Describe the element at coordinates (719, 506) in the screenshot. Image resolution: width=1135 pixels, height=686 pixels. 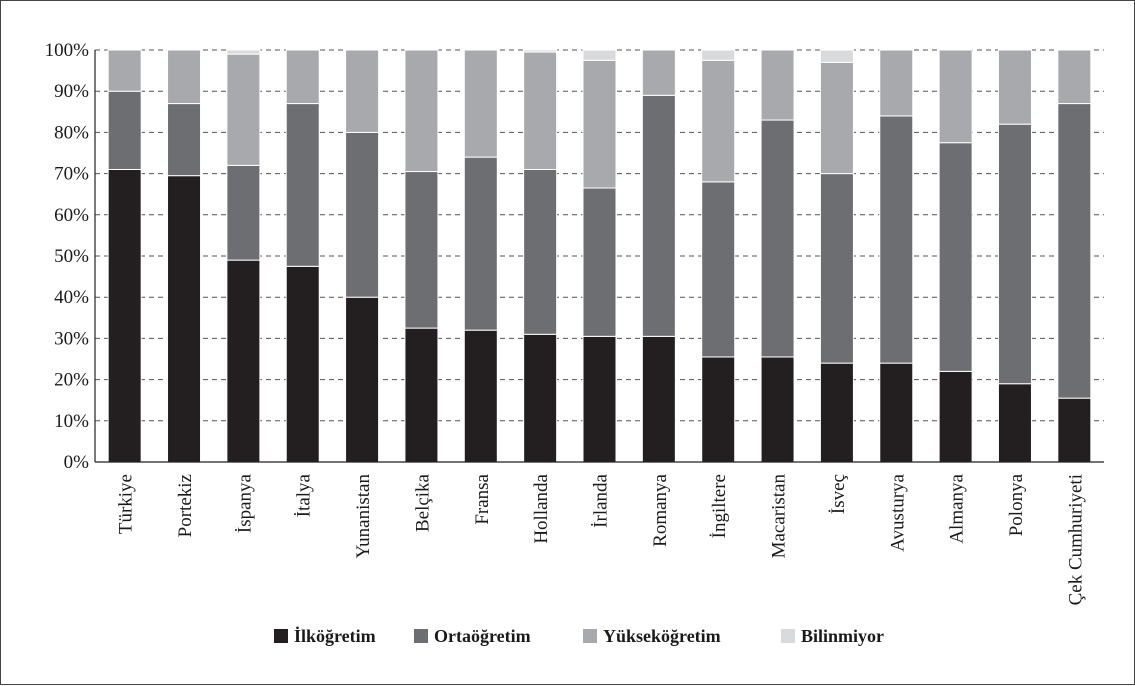
I see `category-label: İngiltere` at that location.